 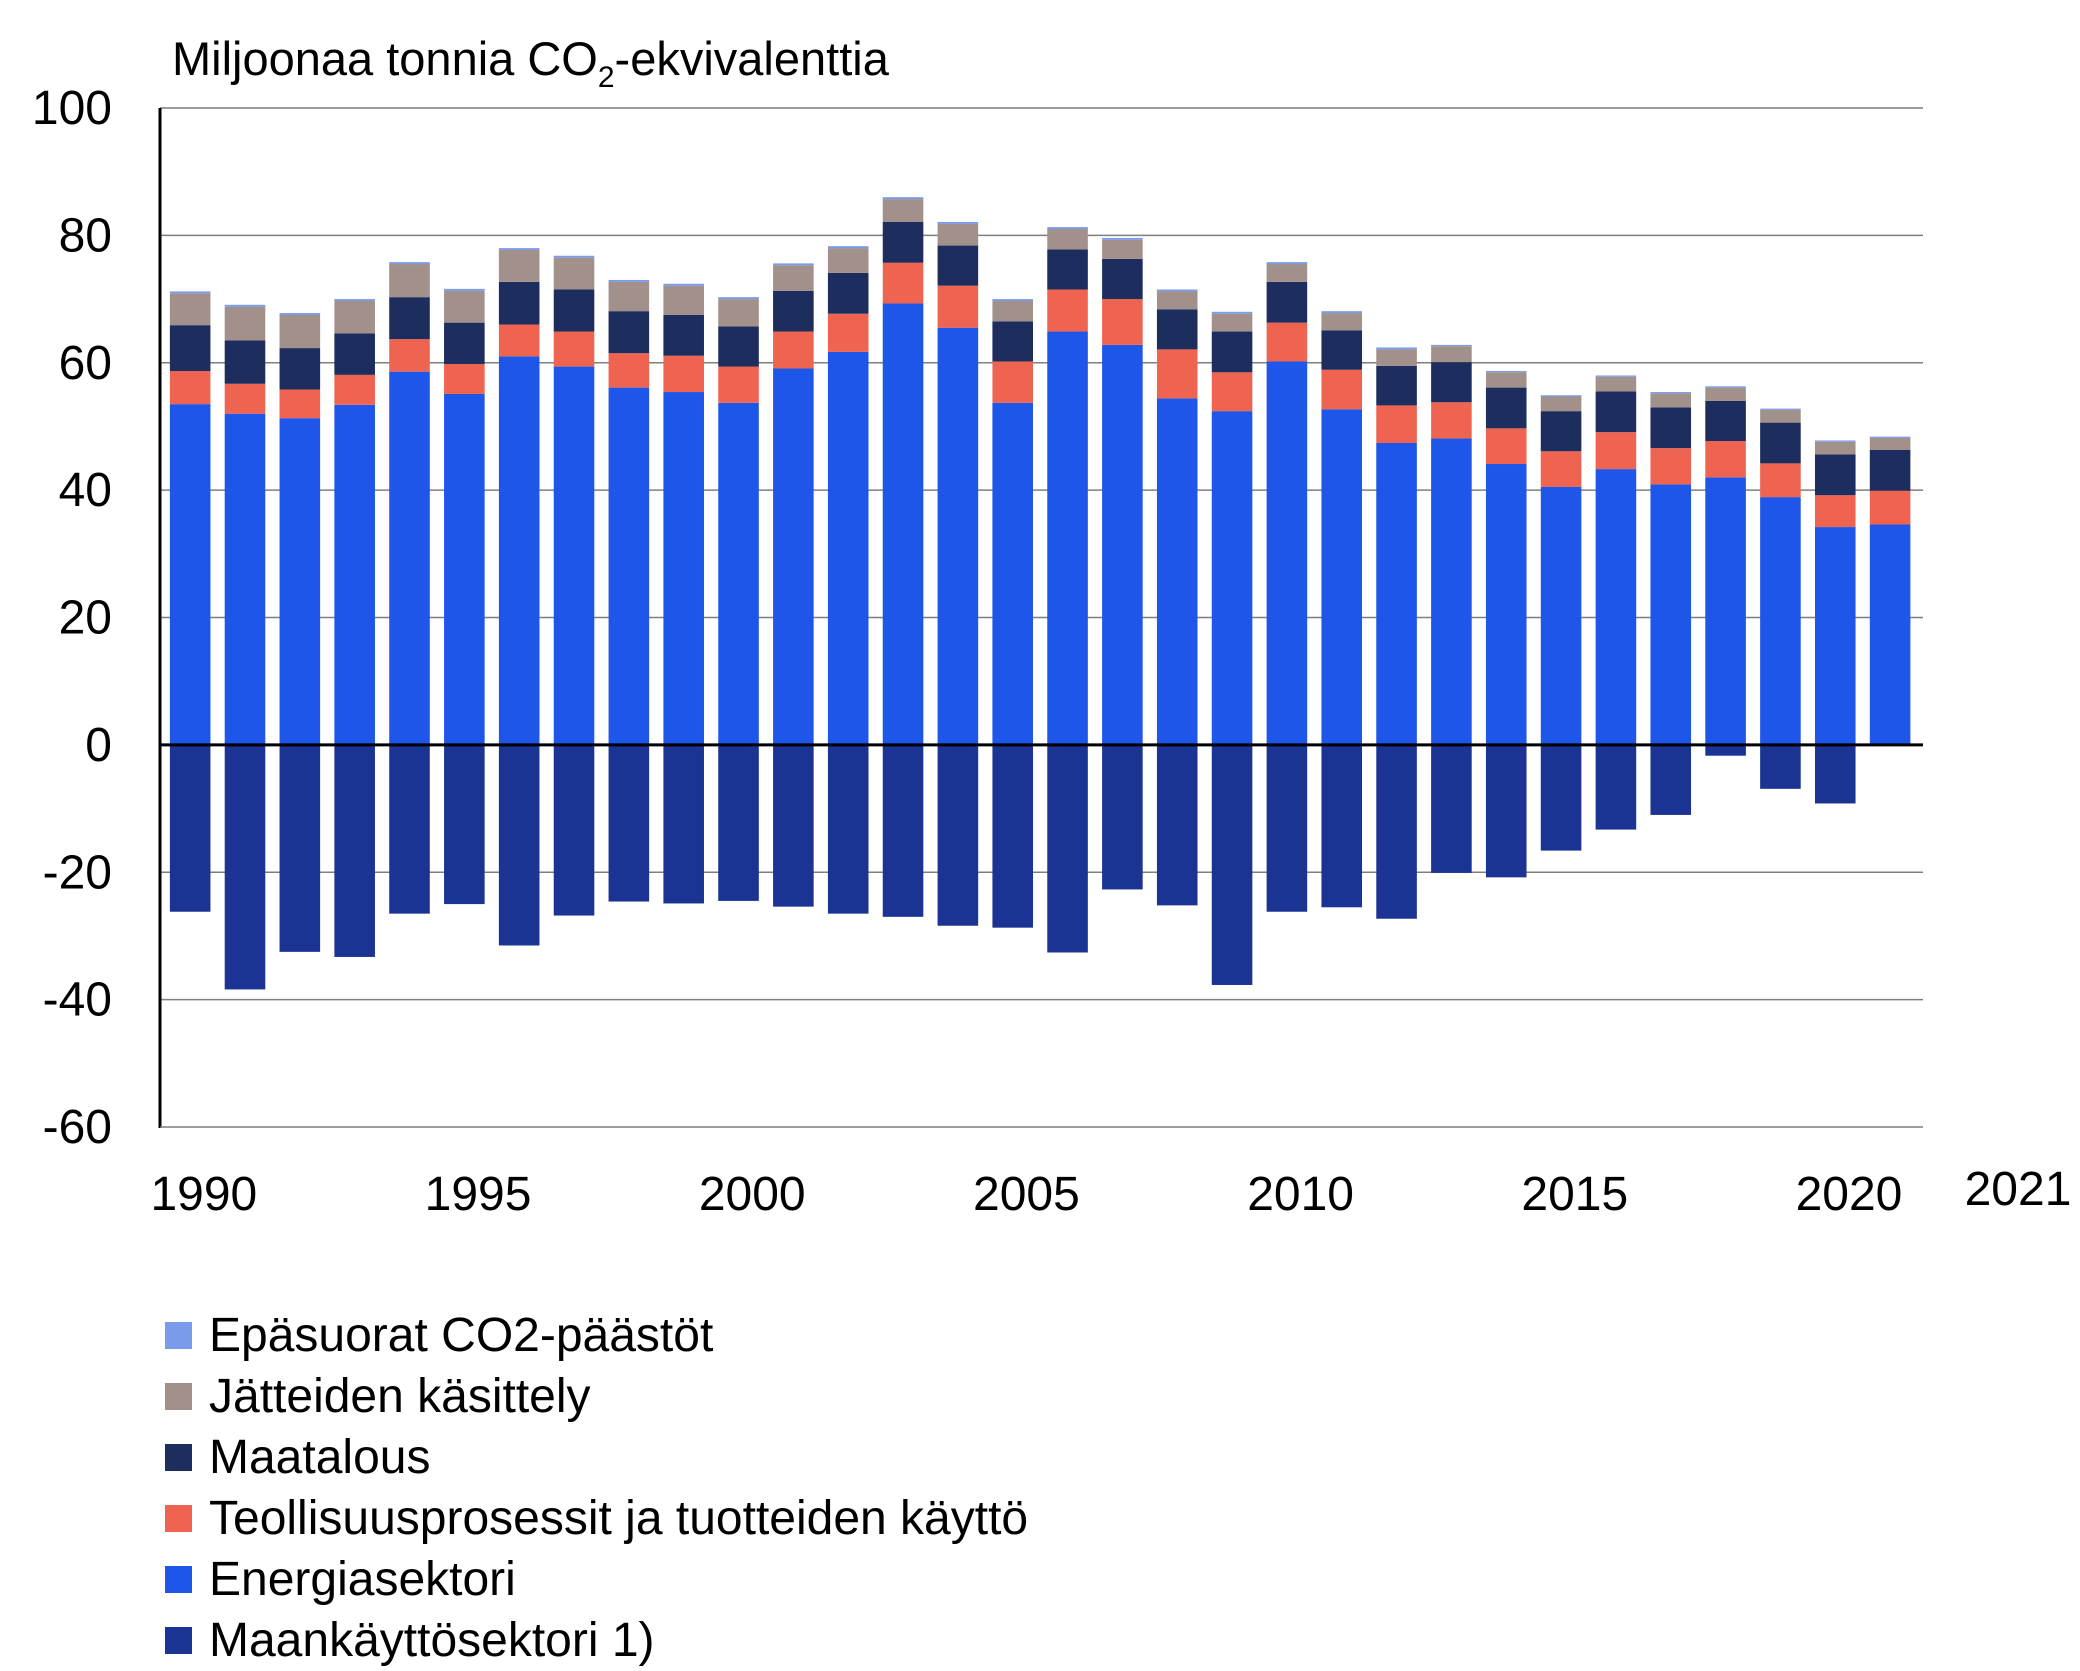 I want to click on legend-label-indirect-co2: Epäsuorat CO2-päästöt, so click(x=461, y=1335).